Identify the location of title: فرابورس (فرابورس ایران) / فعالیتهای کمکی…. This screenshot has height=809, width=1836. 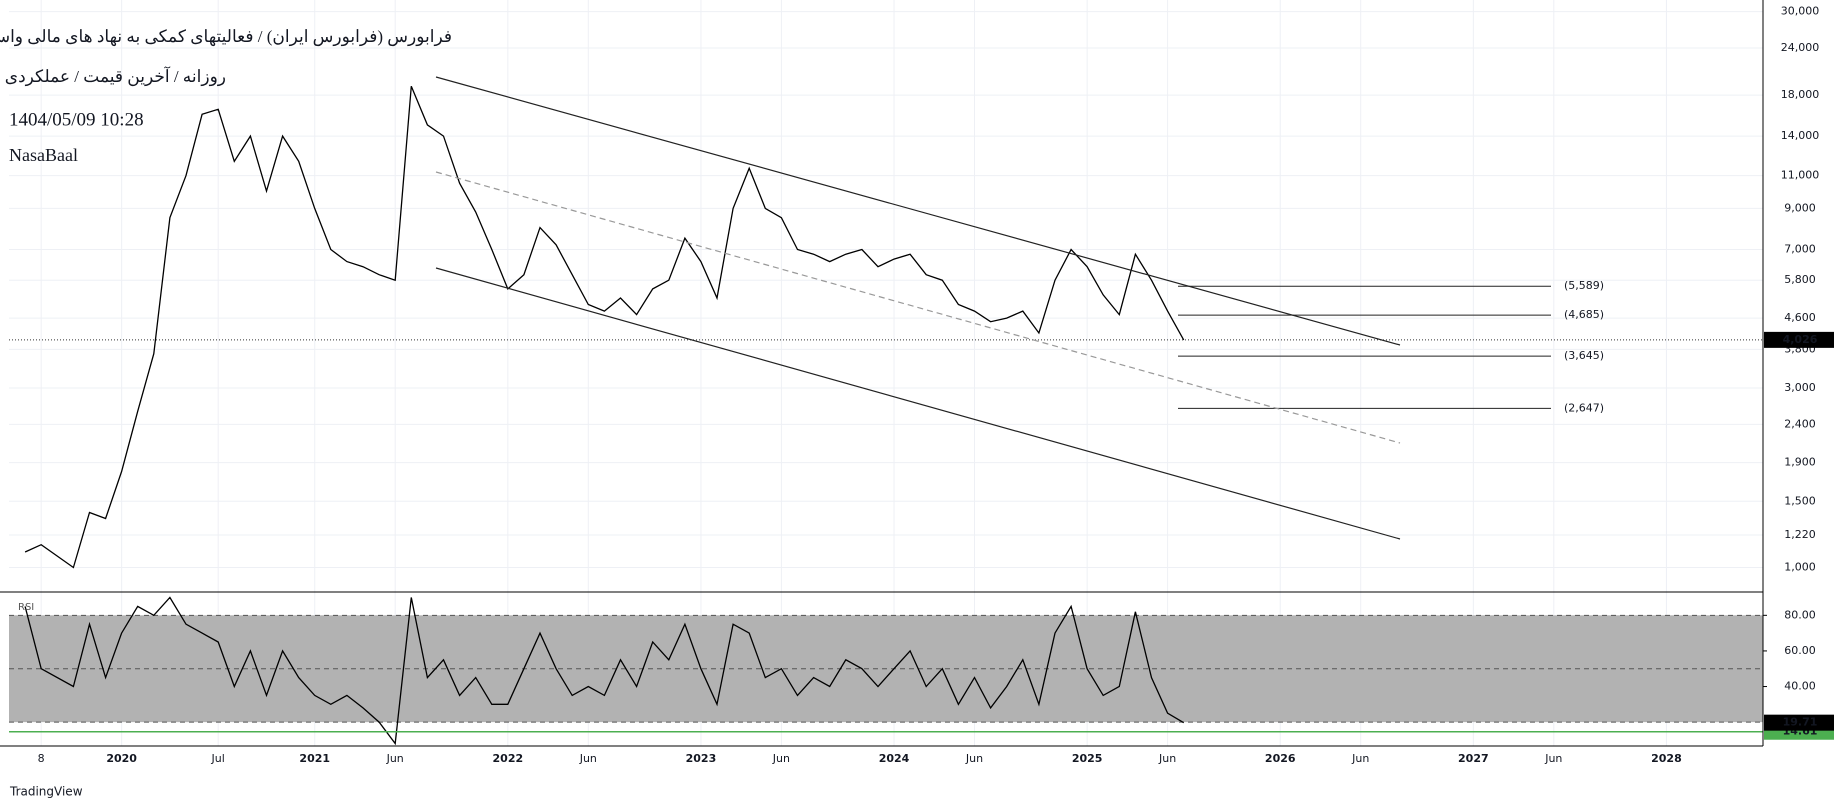
(226, 37).